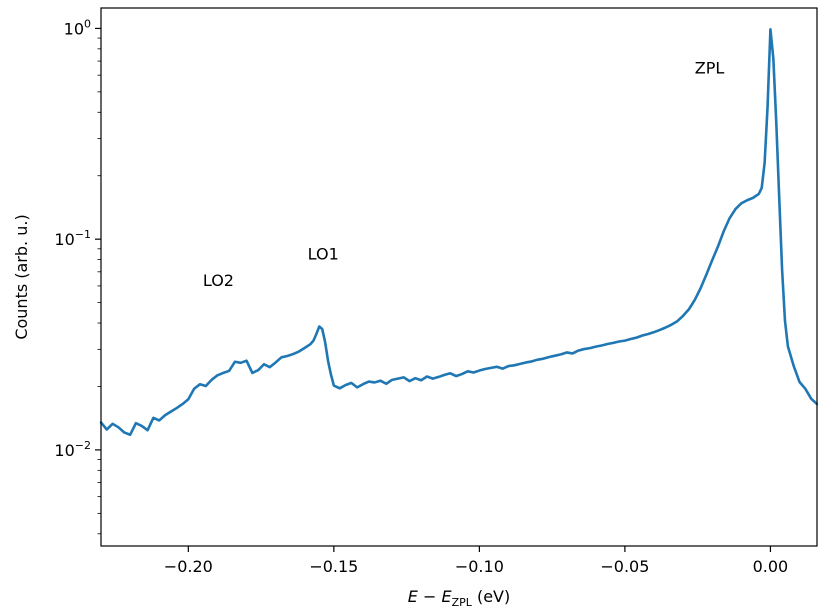 The width and height of the screenshot is (818, 610). I want to click on y-tick-label-exponent: 0, so click(87, 23).